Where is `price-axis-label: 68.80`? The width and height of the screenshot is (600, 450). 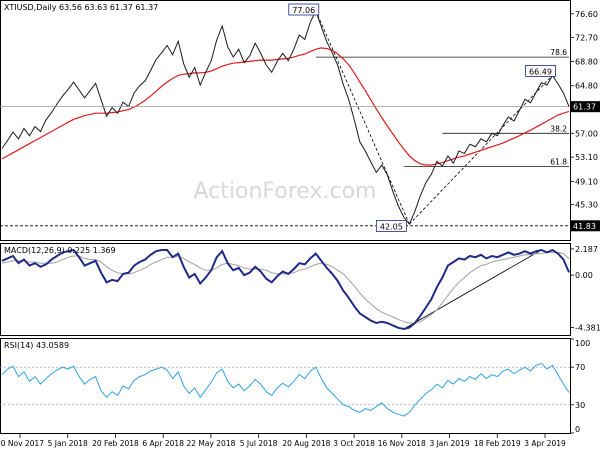
price-axis-label: 68.80 is located at coordinates (586, 61).